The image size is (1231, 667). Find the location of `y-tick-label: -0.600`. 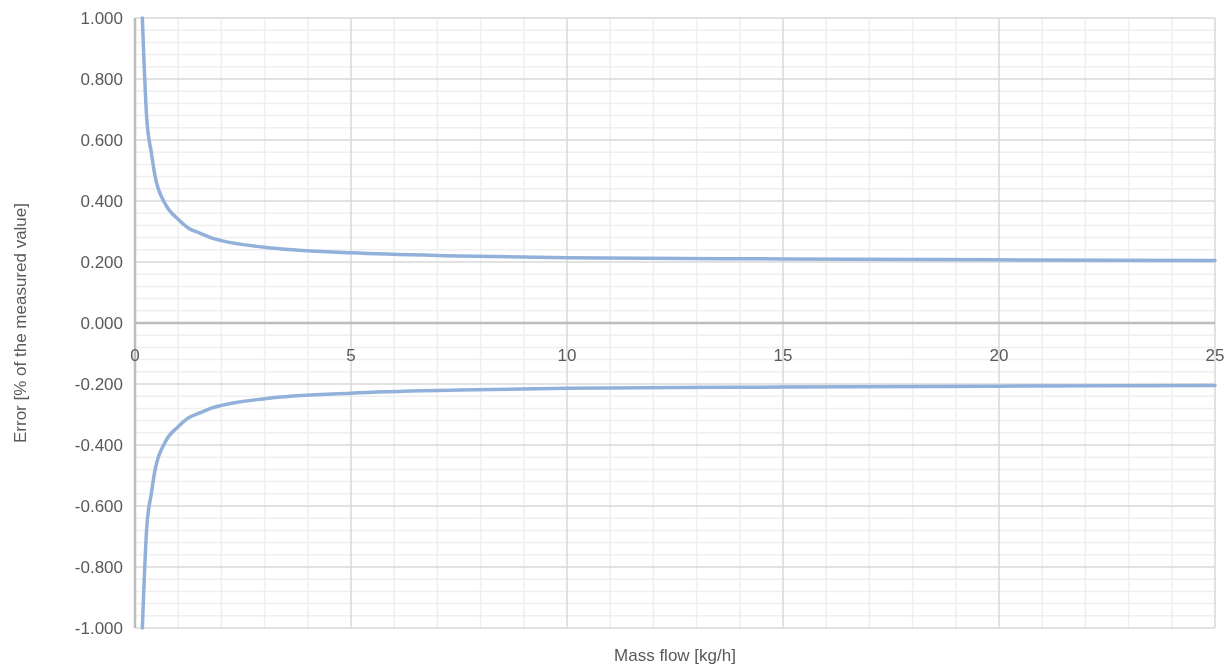

y-tick-label: -0.600 is located at coordinates (98, 506).